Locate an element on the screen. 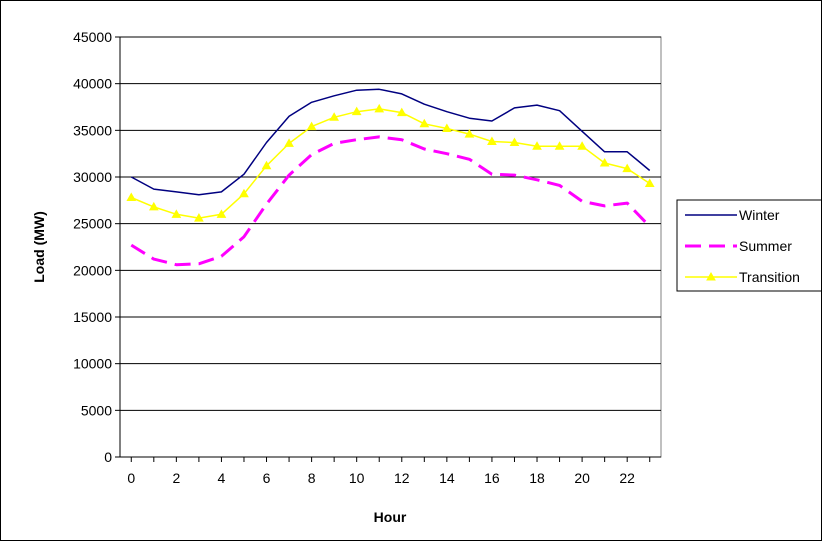 The height and width of the screenshot is (541, 822). legend-label-winter: Winter is located at coordinates (759, 215).